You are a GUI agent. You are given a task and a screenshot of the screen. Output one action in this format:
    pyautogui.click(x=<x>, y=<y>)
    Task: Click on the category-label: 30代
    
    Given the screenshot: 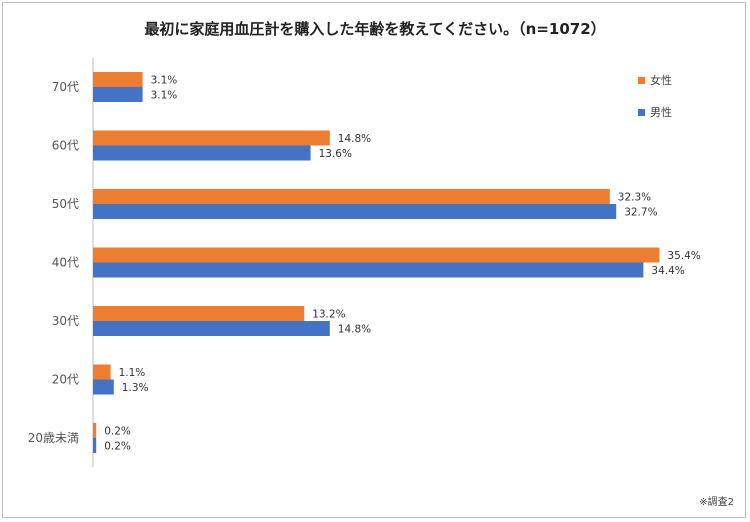 What is the action you would take?
    pyautogui.click(x=65, y=321)
    